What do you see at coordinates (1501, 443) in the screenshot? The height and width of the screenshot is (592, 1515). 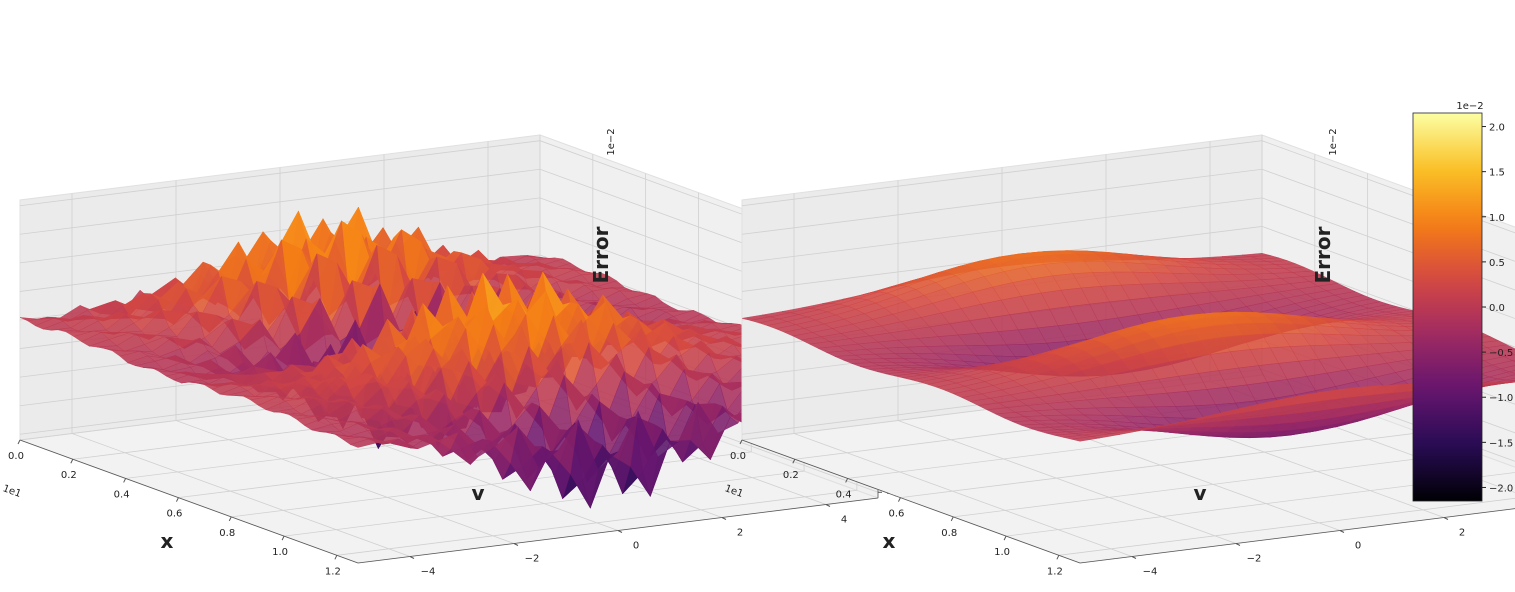 I see `colorbar-tick-label: −1.5` at bounding box center [1501, 443].